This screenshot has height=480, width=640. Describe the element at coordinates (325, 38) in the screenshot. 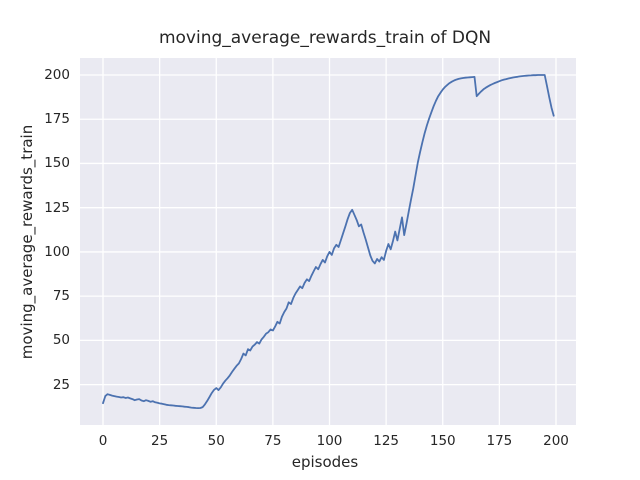

I see `chart-title: moving_average_rewards_train of DQN` at that location.